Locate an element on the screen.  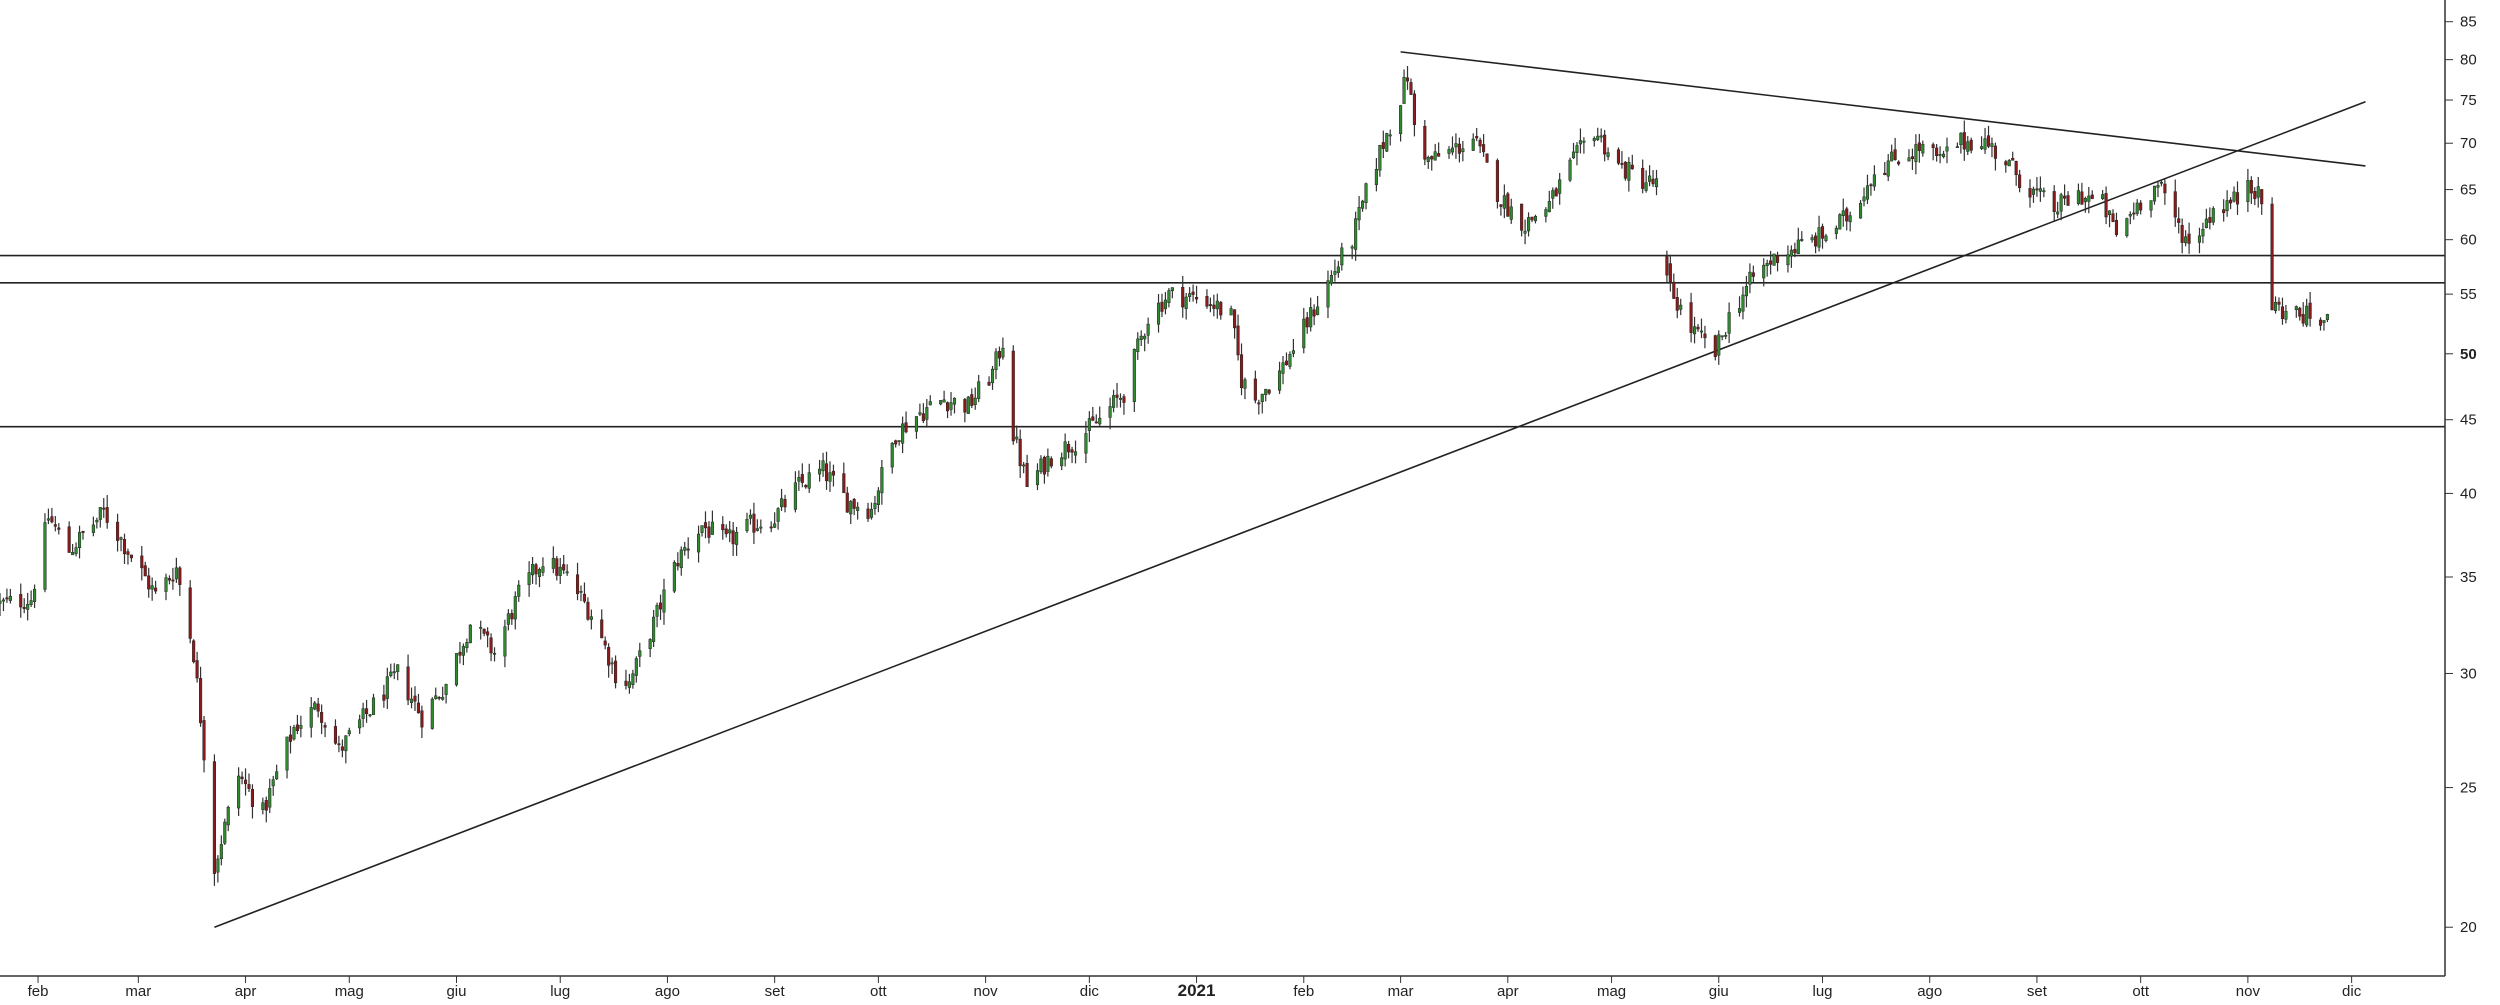
x-tick-label: nov is located at coordinates (986, 991).